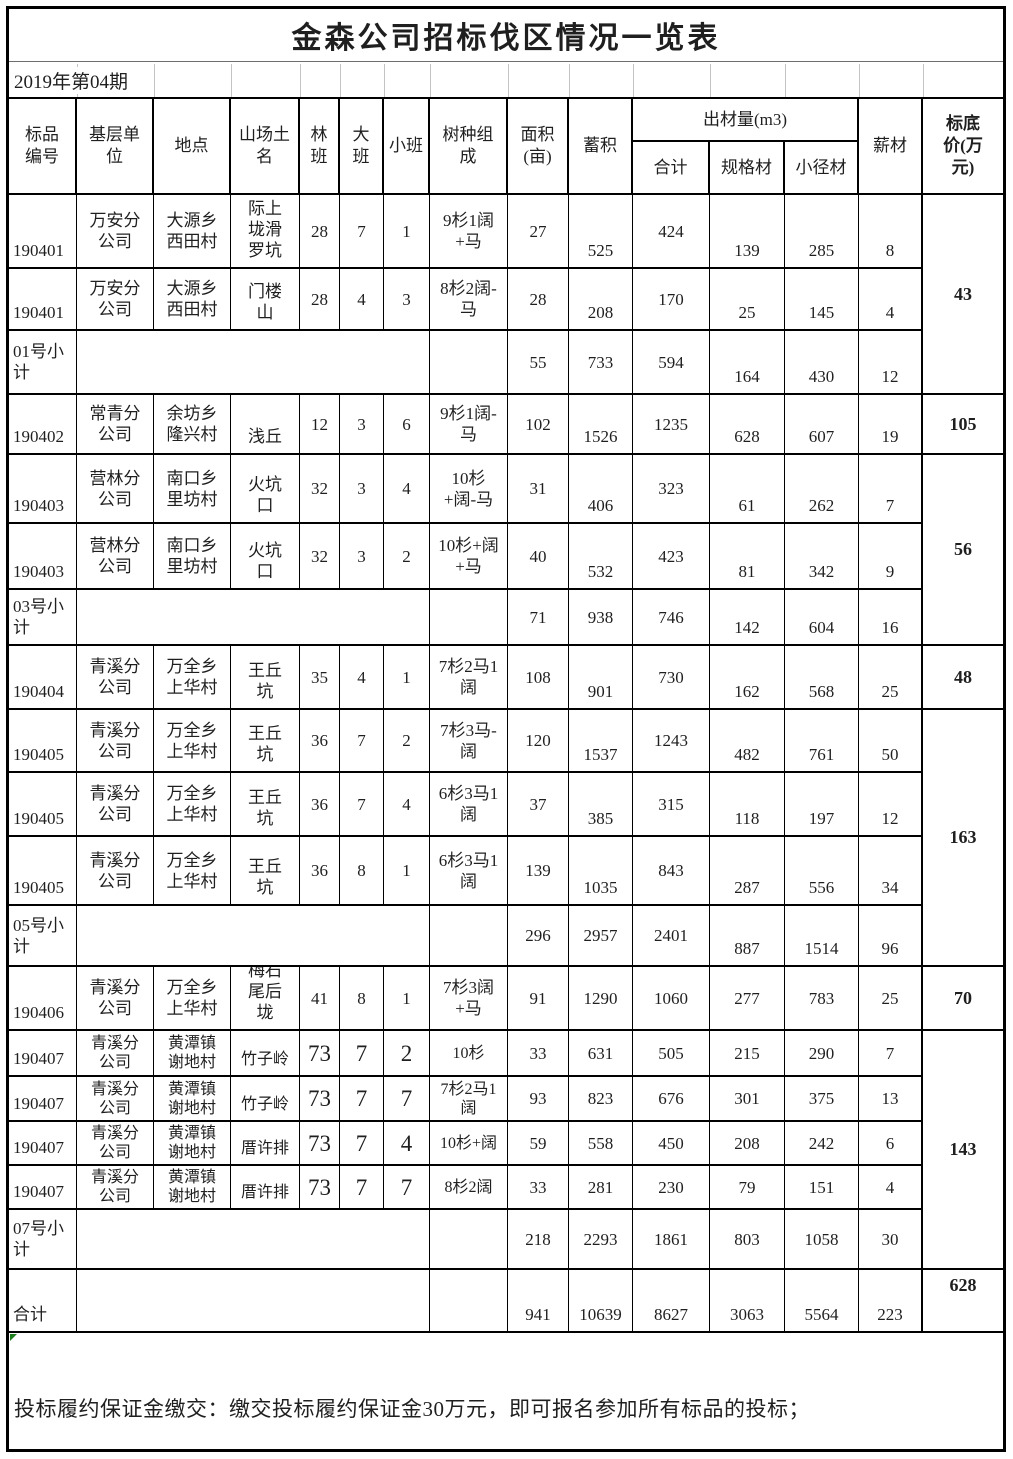 The width and height of the screenshot is (1013, 1459). What do you see at coordinates (822, 871) in the screenshot?
I see `row10-small-cell: 556` at bounding box center [822, 871].